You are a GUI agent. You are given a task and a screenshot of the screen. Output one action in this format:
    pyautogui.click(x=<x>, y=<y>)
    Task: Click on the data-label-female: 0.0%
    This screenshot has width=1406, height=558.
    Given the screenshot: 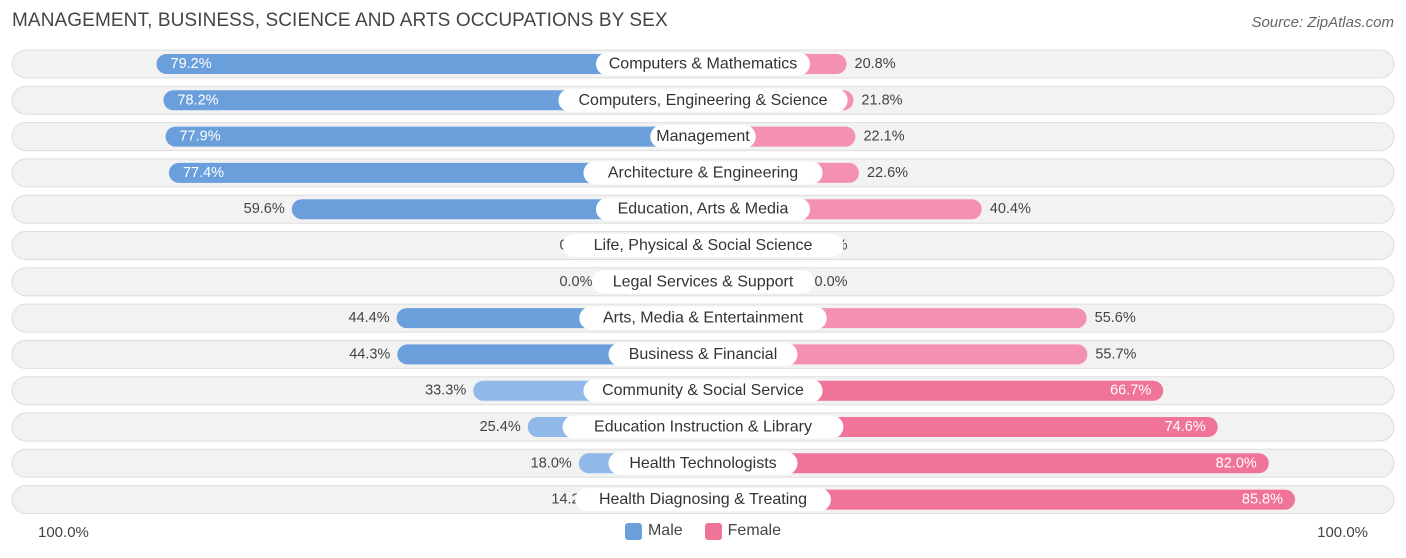 What is the action you would take?
    pyautogui.click(x=831, y=282)
    